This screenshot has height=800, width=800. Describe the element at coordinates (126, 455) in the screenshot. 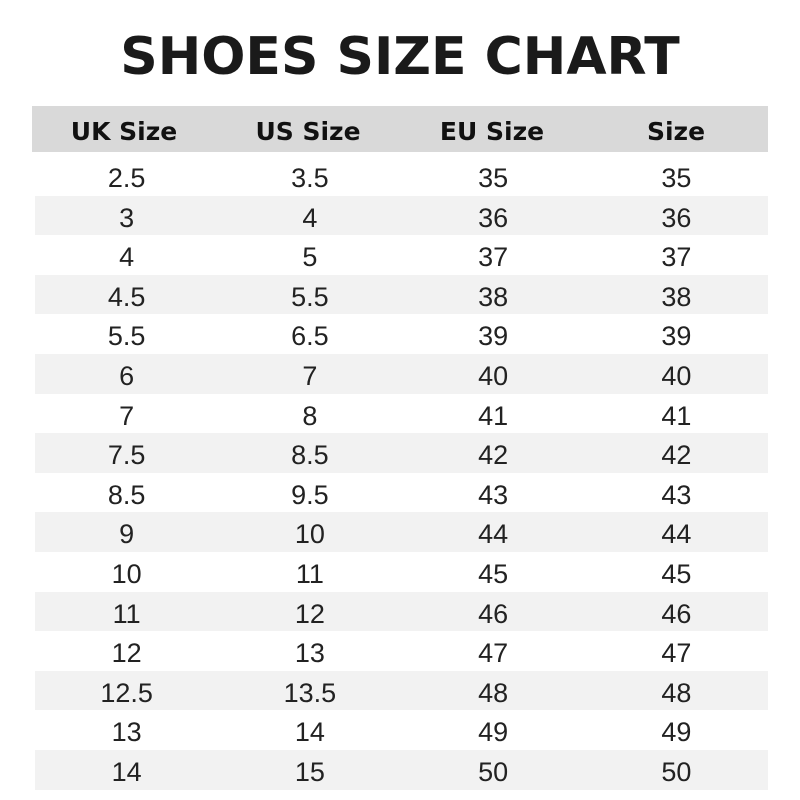

I see `cell-uk: 7.5` at that location.